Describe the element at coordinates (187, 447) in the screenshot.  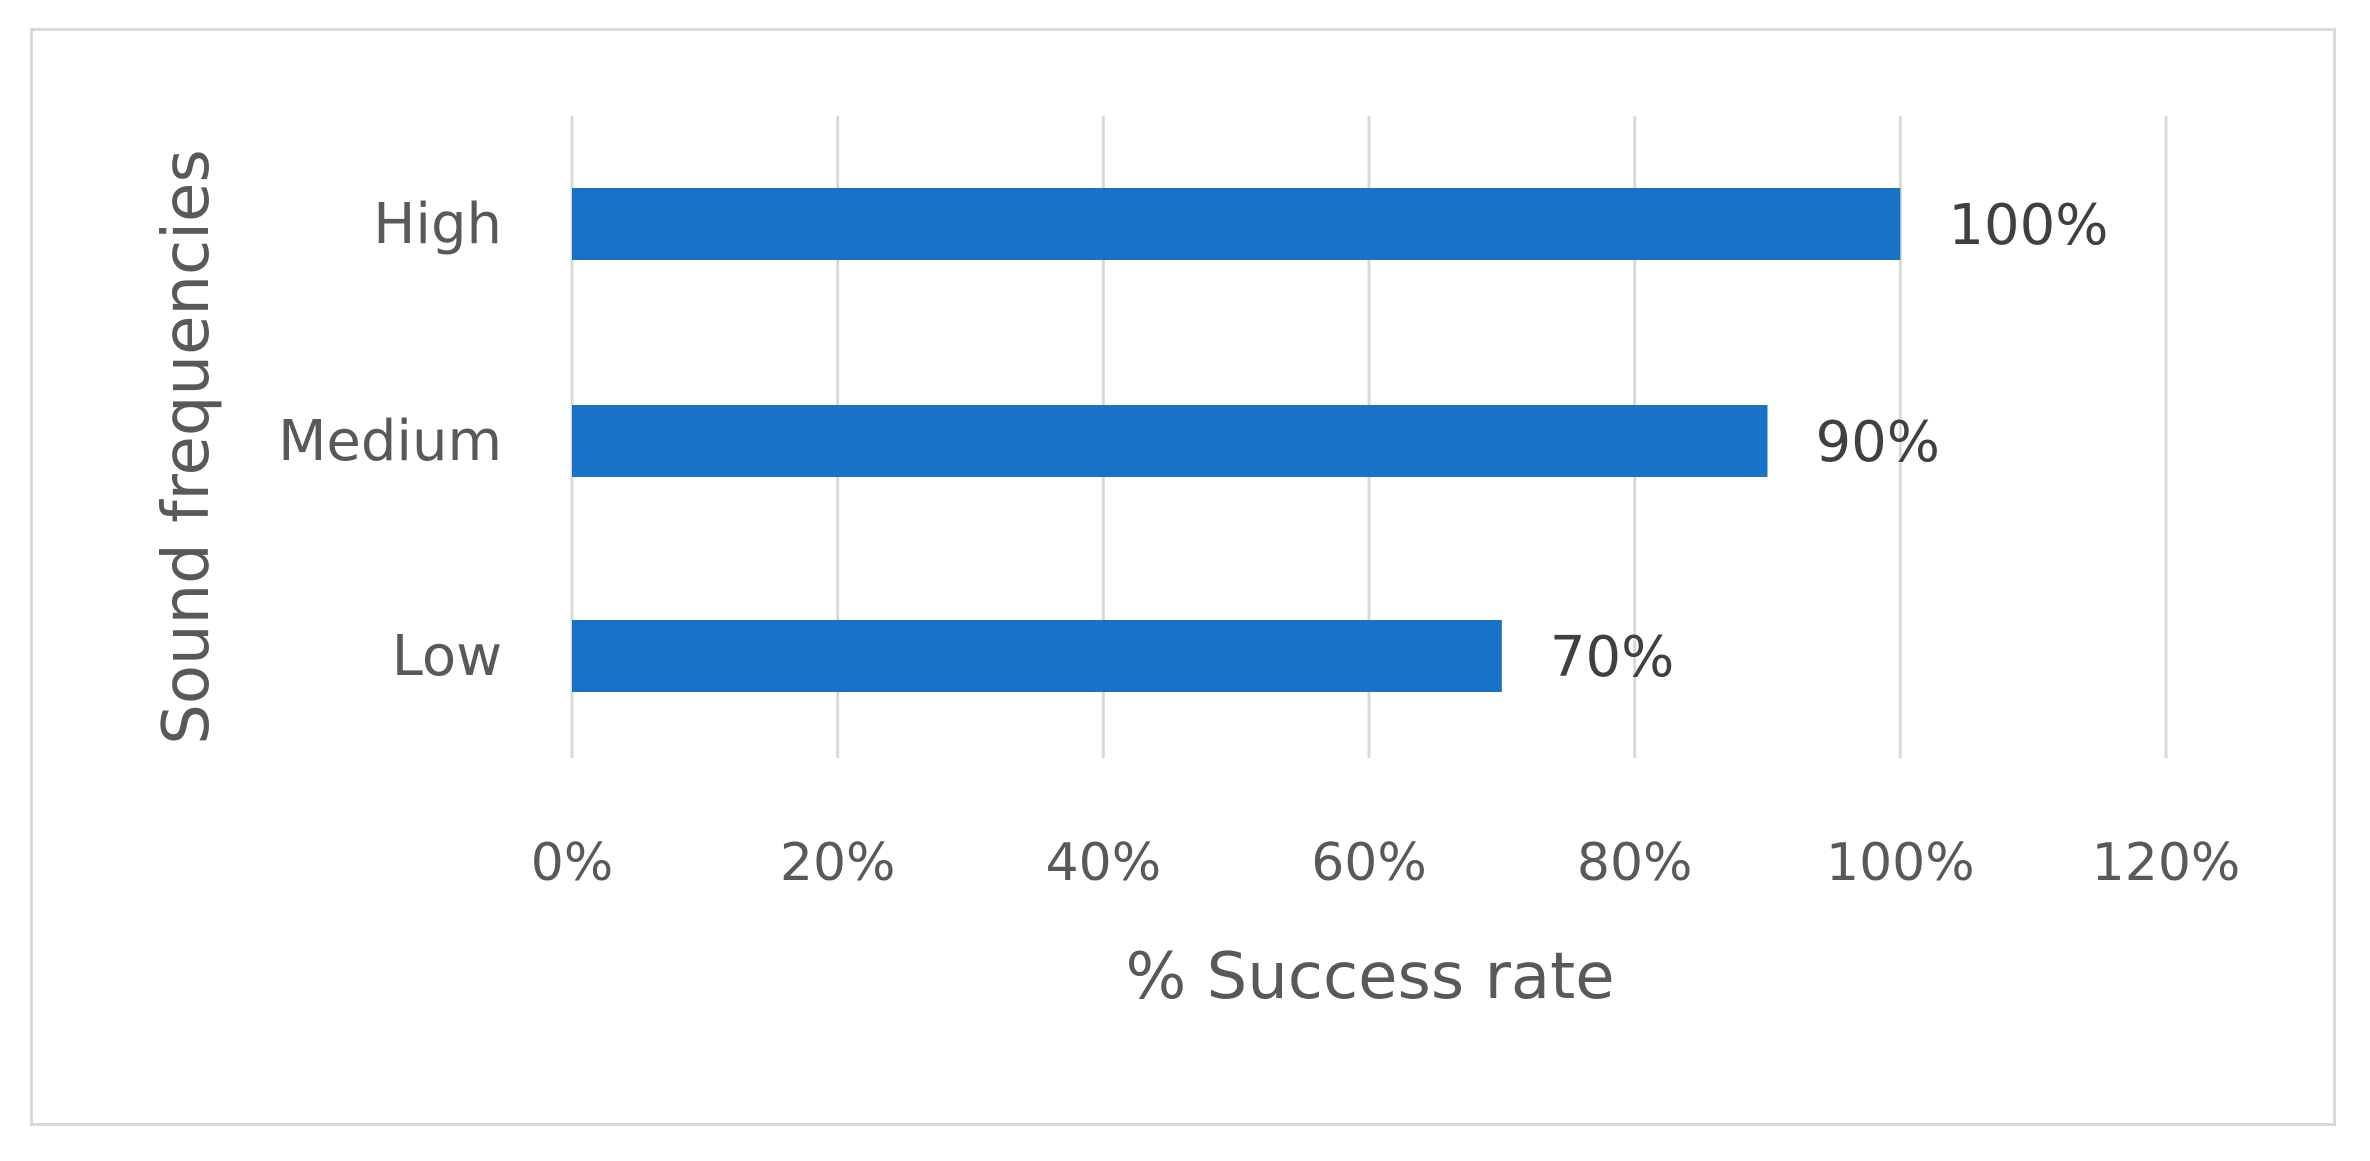
I see `y-axis-title: Sound frequencies` at that location.